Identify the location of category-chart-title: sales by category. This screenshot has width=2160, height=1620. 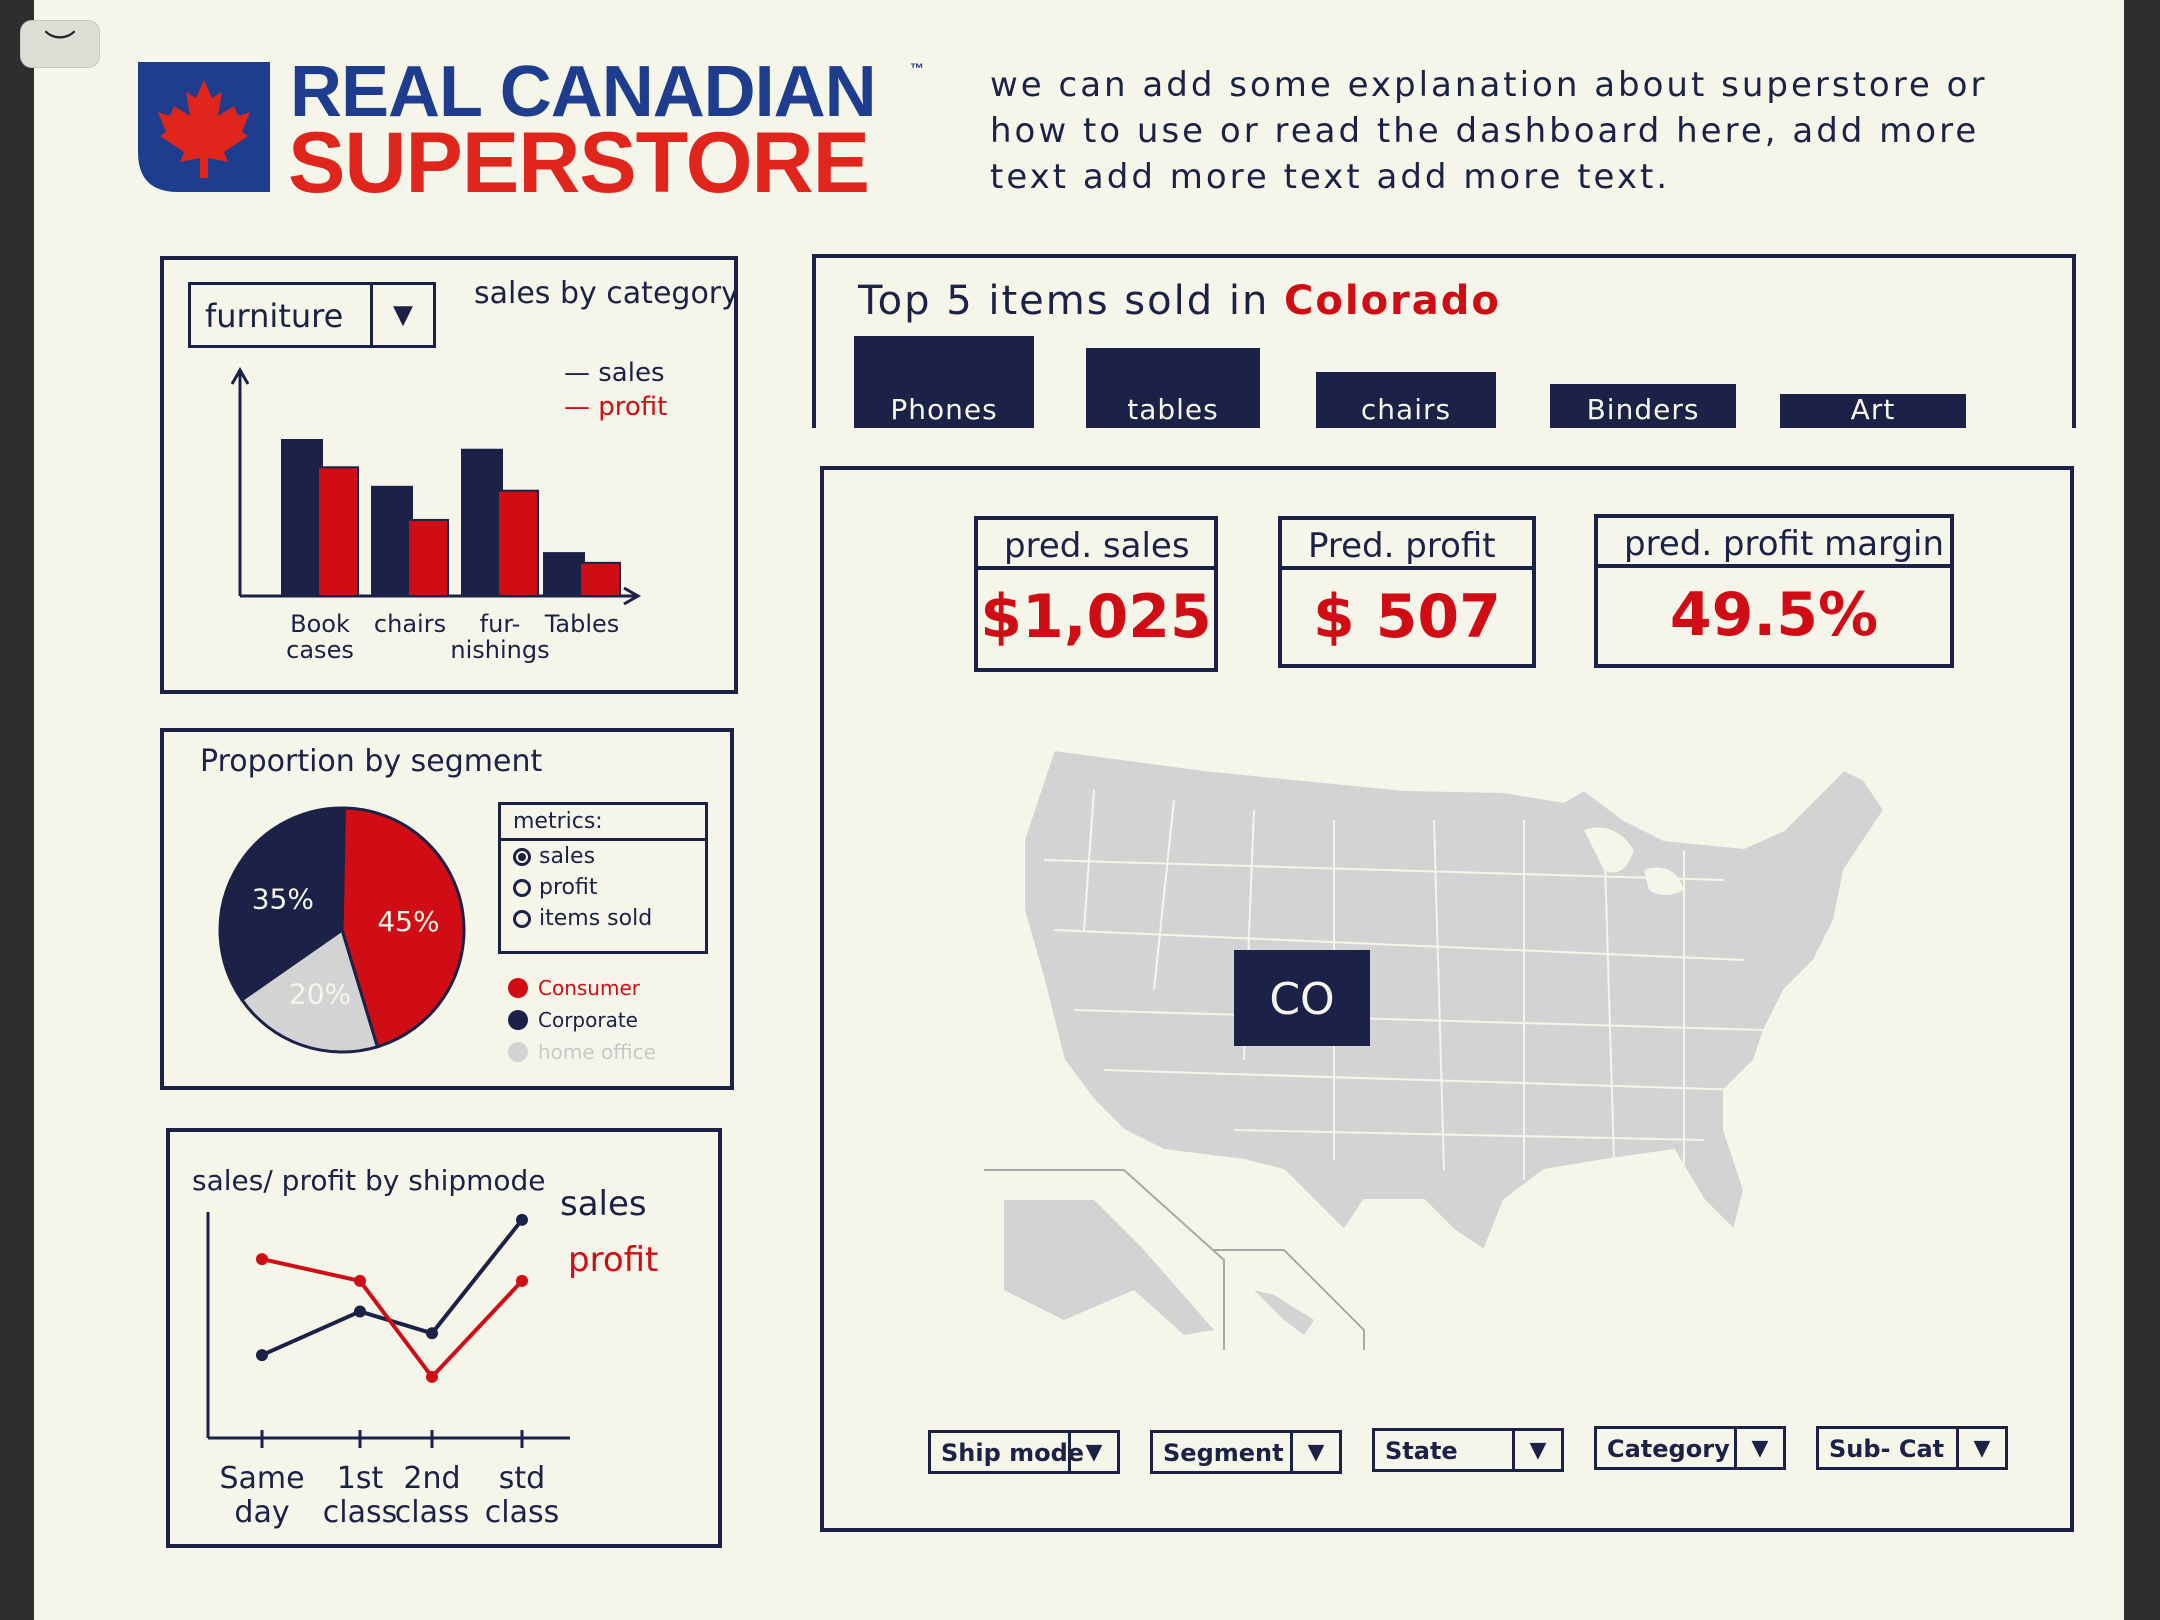
(606, 293).